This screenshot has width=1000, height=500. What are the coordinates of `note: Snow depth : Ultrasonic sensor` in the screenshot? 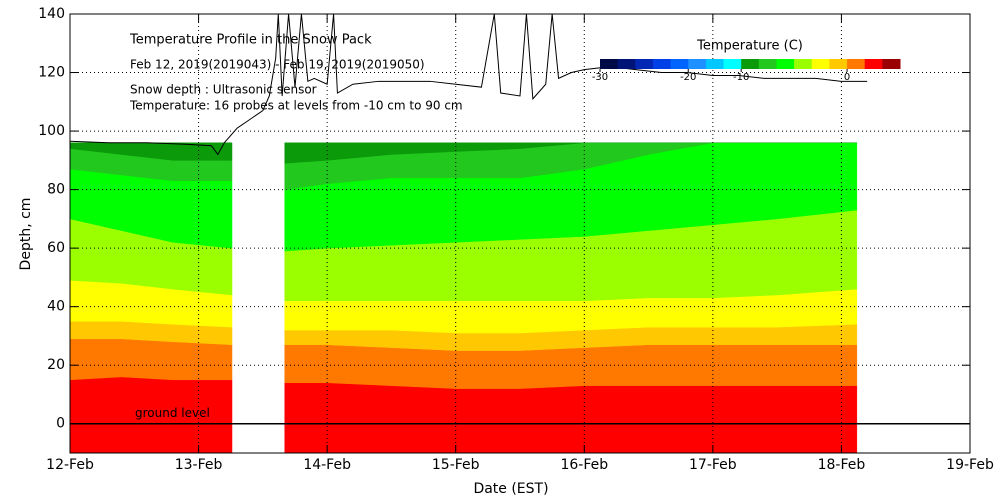 It's located at (223, 90).